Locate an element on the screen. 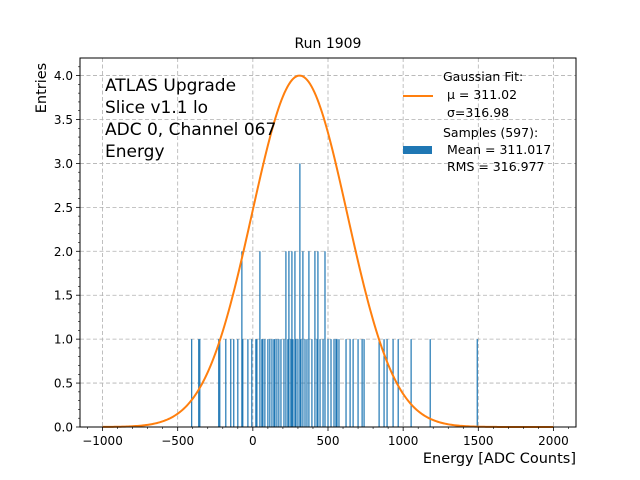 The width and height of the screenshot is (640, 480). legend-fit-line-1: Gaussian Fit: is located at coordinates (483, 76).